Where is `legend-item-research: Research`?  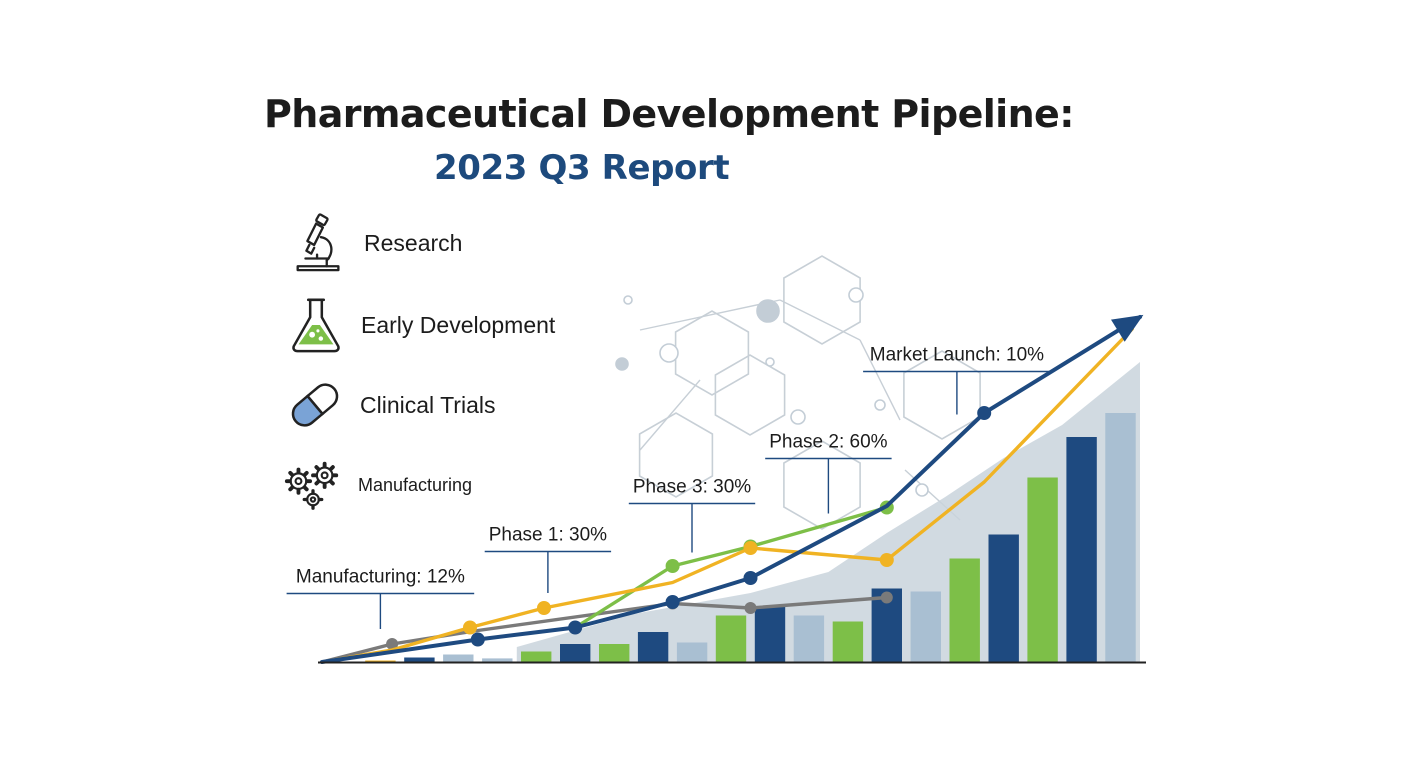 legend-item-research: Research is located at coordinates (375, 243).